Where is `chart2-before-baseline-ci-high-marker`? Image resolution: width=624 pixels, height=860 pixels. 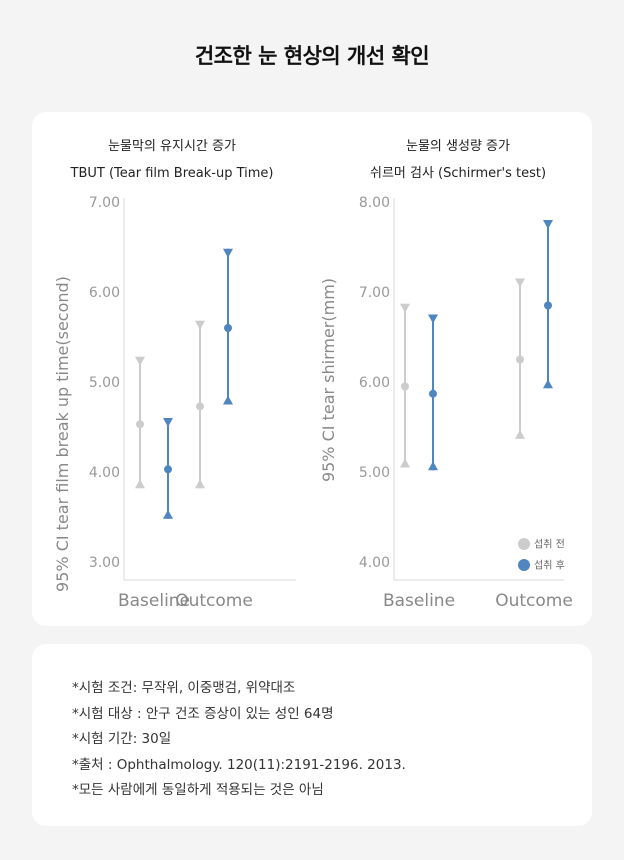
chart2-before-baseline-ci-high-marker is located at coordinates (405, 308).